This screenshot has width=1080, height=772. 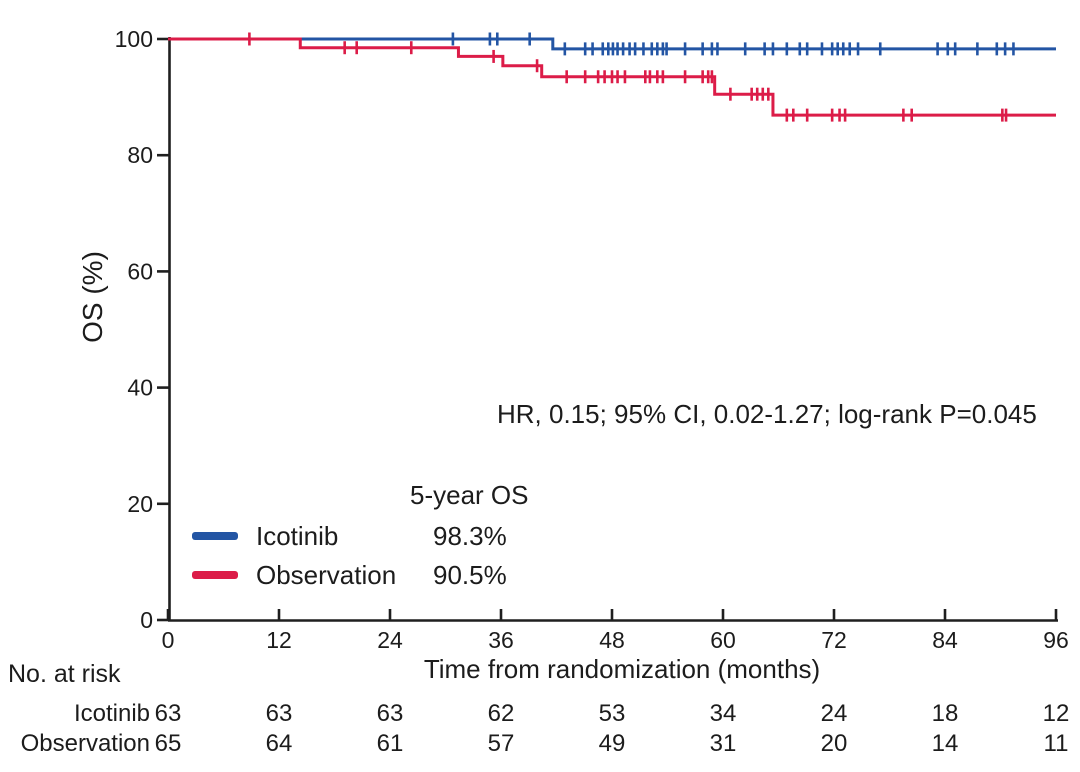 What do you see at coordinates (723, 713) in the screenshot?
I see `risk-count: 34` at bounding box center [723, 713].